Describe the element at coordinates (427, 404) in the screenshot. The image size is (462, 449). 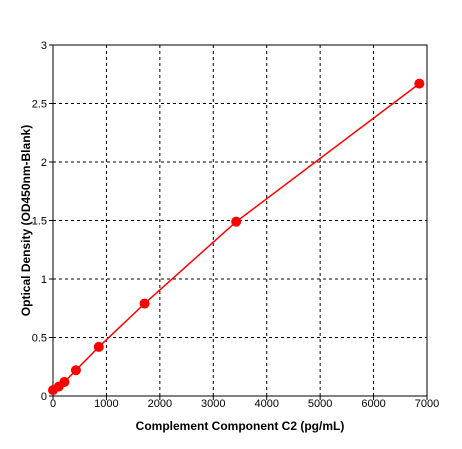
I see `x-tick-label: 7000` at that location.